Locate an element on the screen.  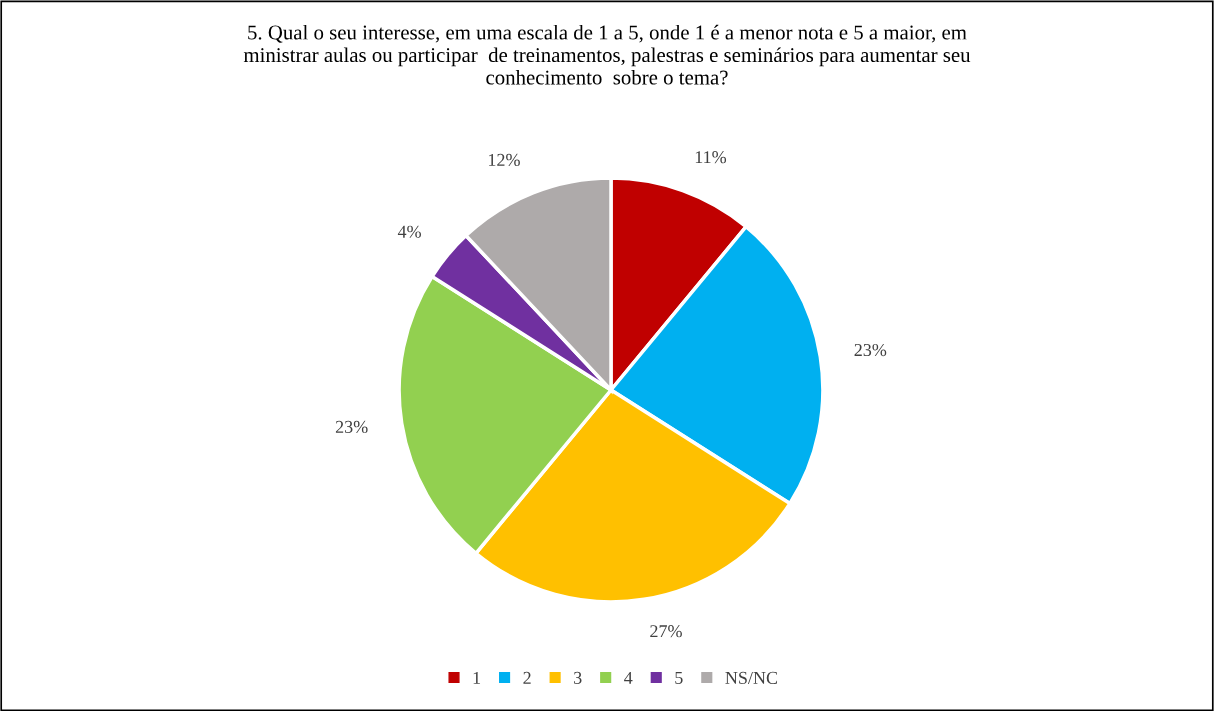
data-label: 11% is located at coordinates (711, 157).